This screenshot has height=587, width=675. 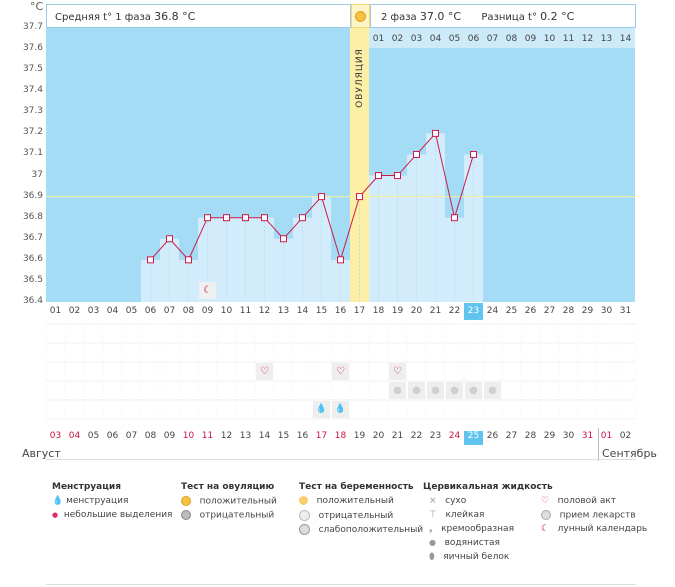 What do you see at coordinates (55, 311) in the screenshot?
I see `cycle-day-label: 01` at bounding box center [55, 311].